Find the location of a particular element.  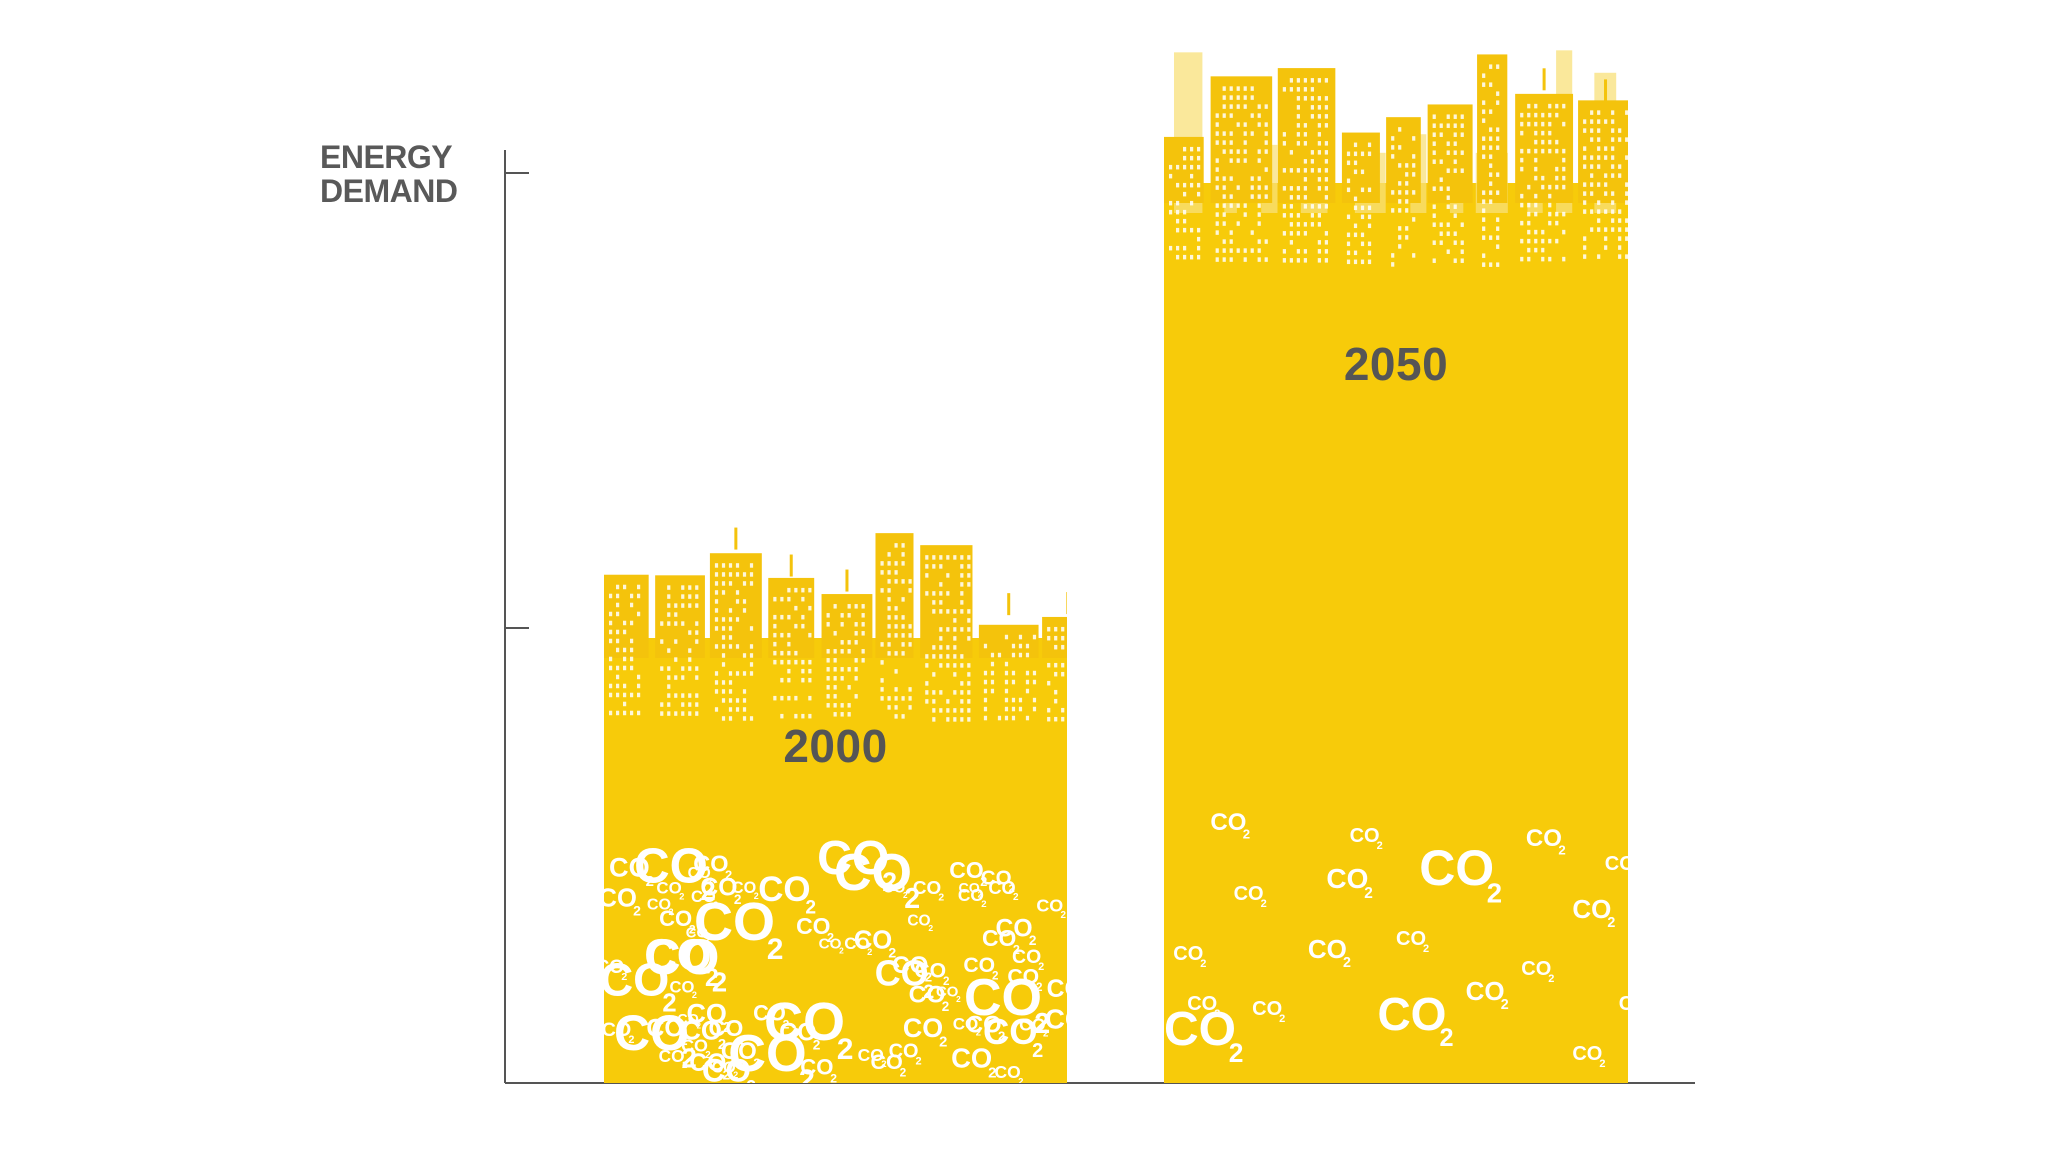

skyline-antenna is located at coordinates (1606, 90).